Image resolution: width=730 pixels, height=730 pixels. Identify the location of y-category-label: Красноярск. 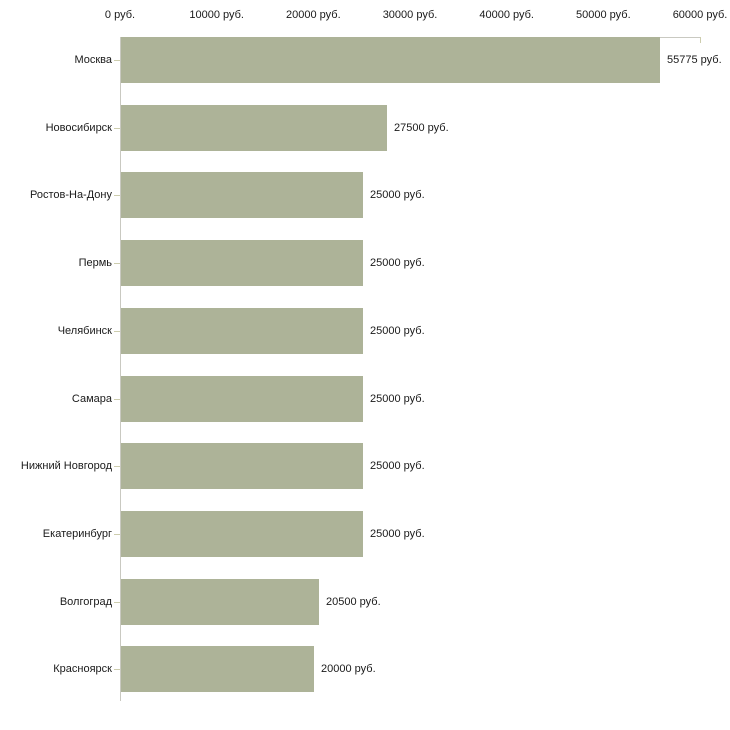
(82, 669).